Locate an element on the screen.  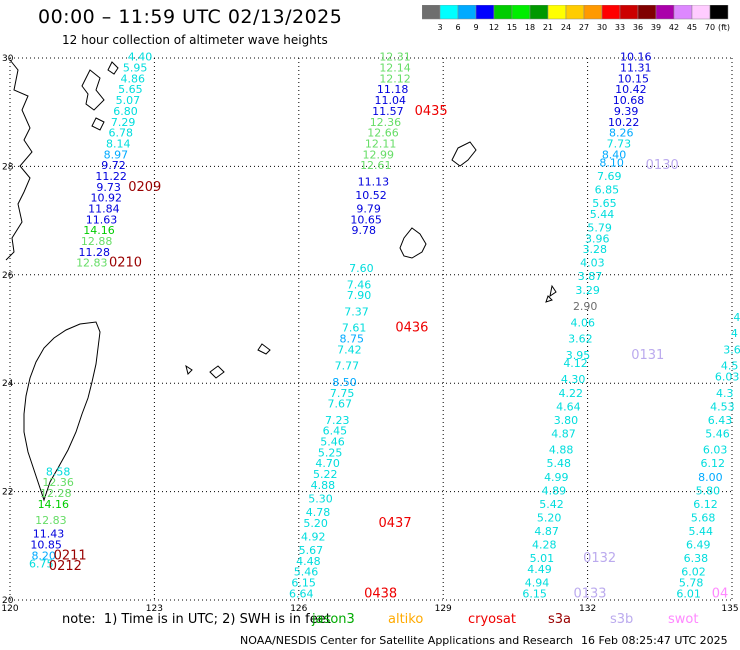
legend-swot: swot is located at coordinates (683, 619).